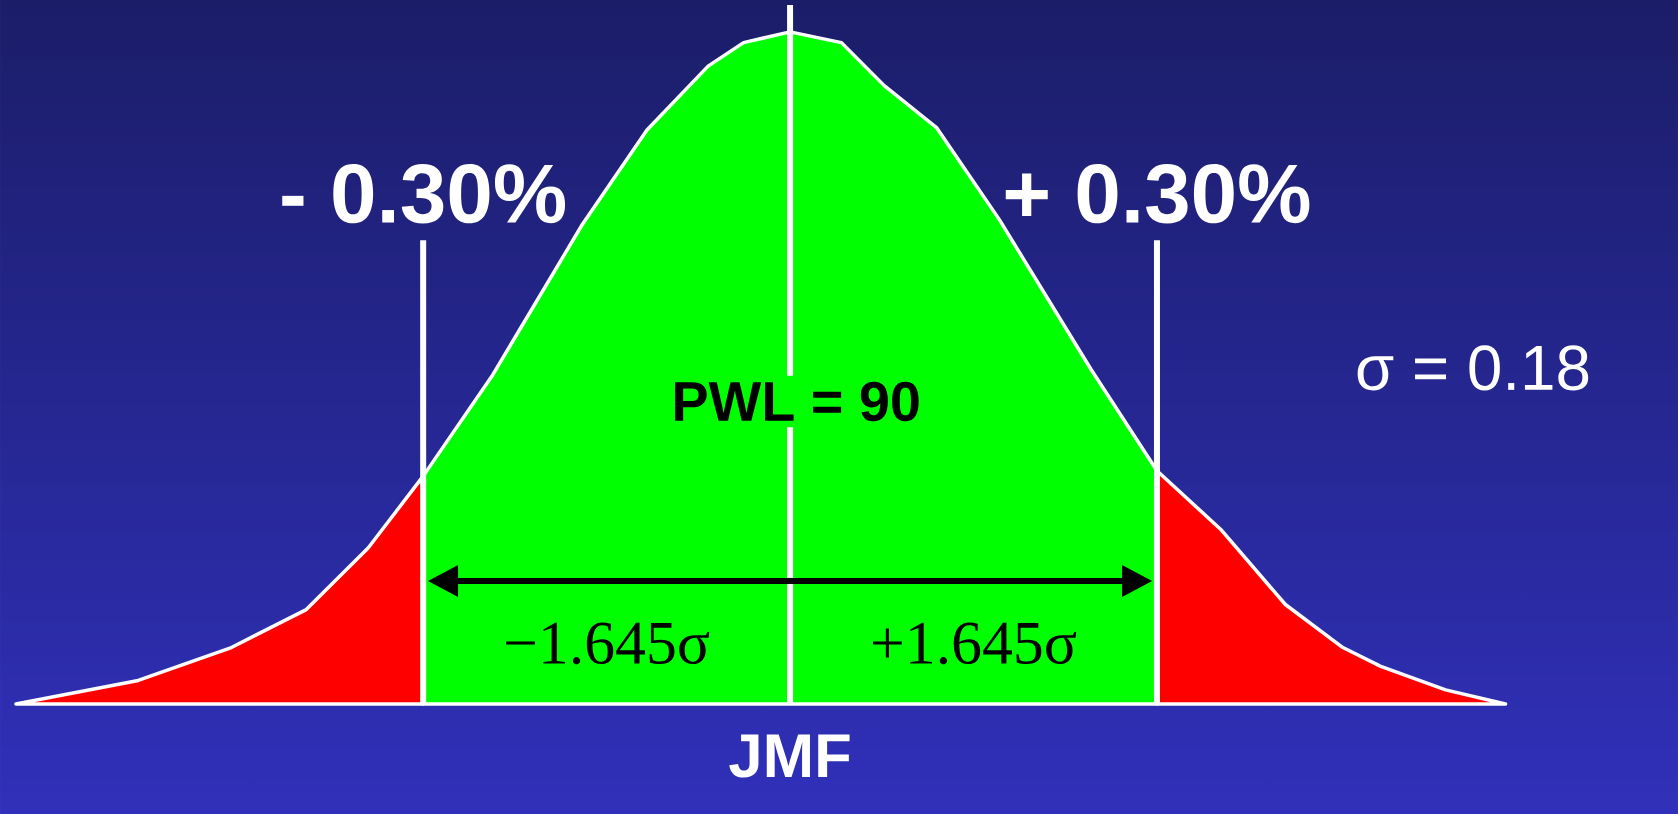 This screenshot has height=814, width=1678. What do you see at coordinates (975, 643) in the screenshot?
I see `annotation: +1.645σ` at bounding box center [975, 643].